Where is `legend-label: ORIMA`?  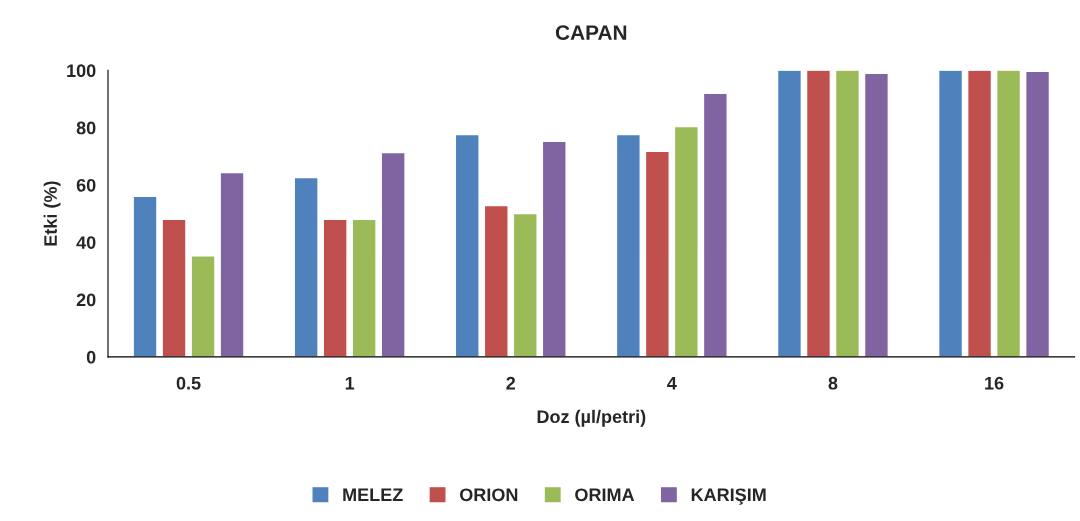
legend-label: ORIMA is located at coordinates (605, 495).